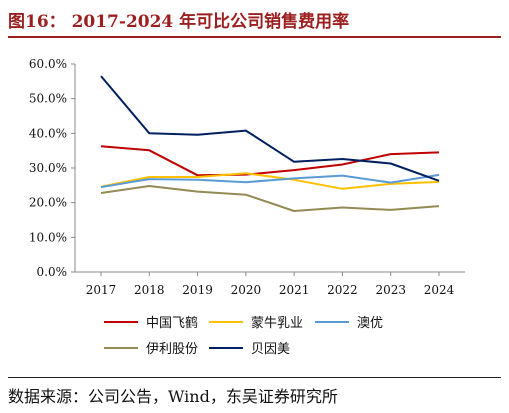  I want to click on legend-label: 澳优, so click(370, 323).